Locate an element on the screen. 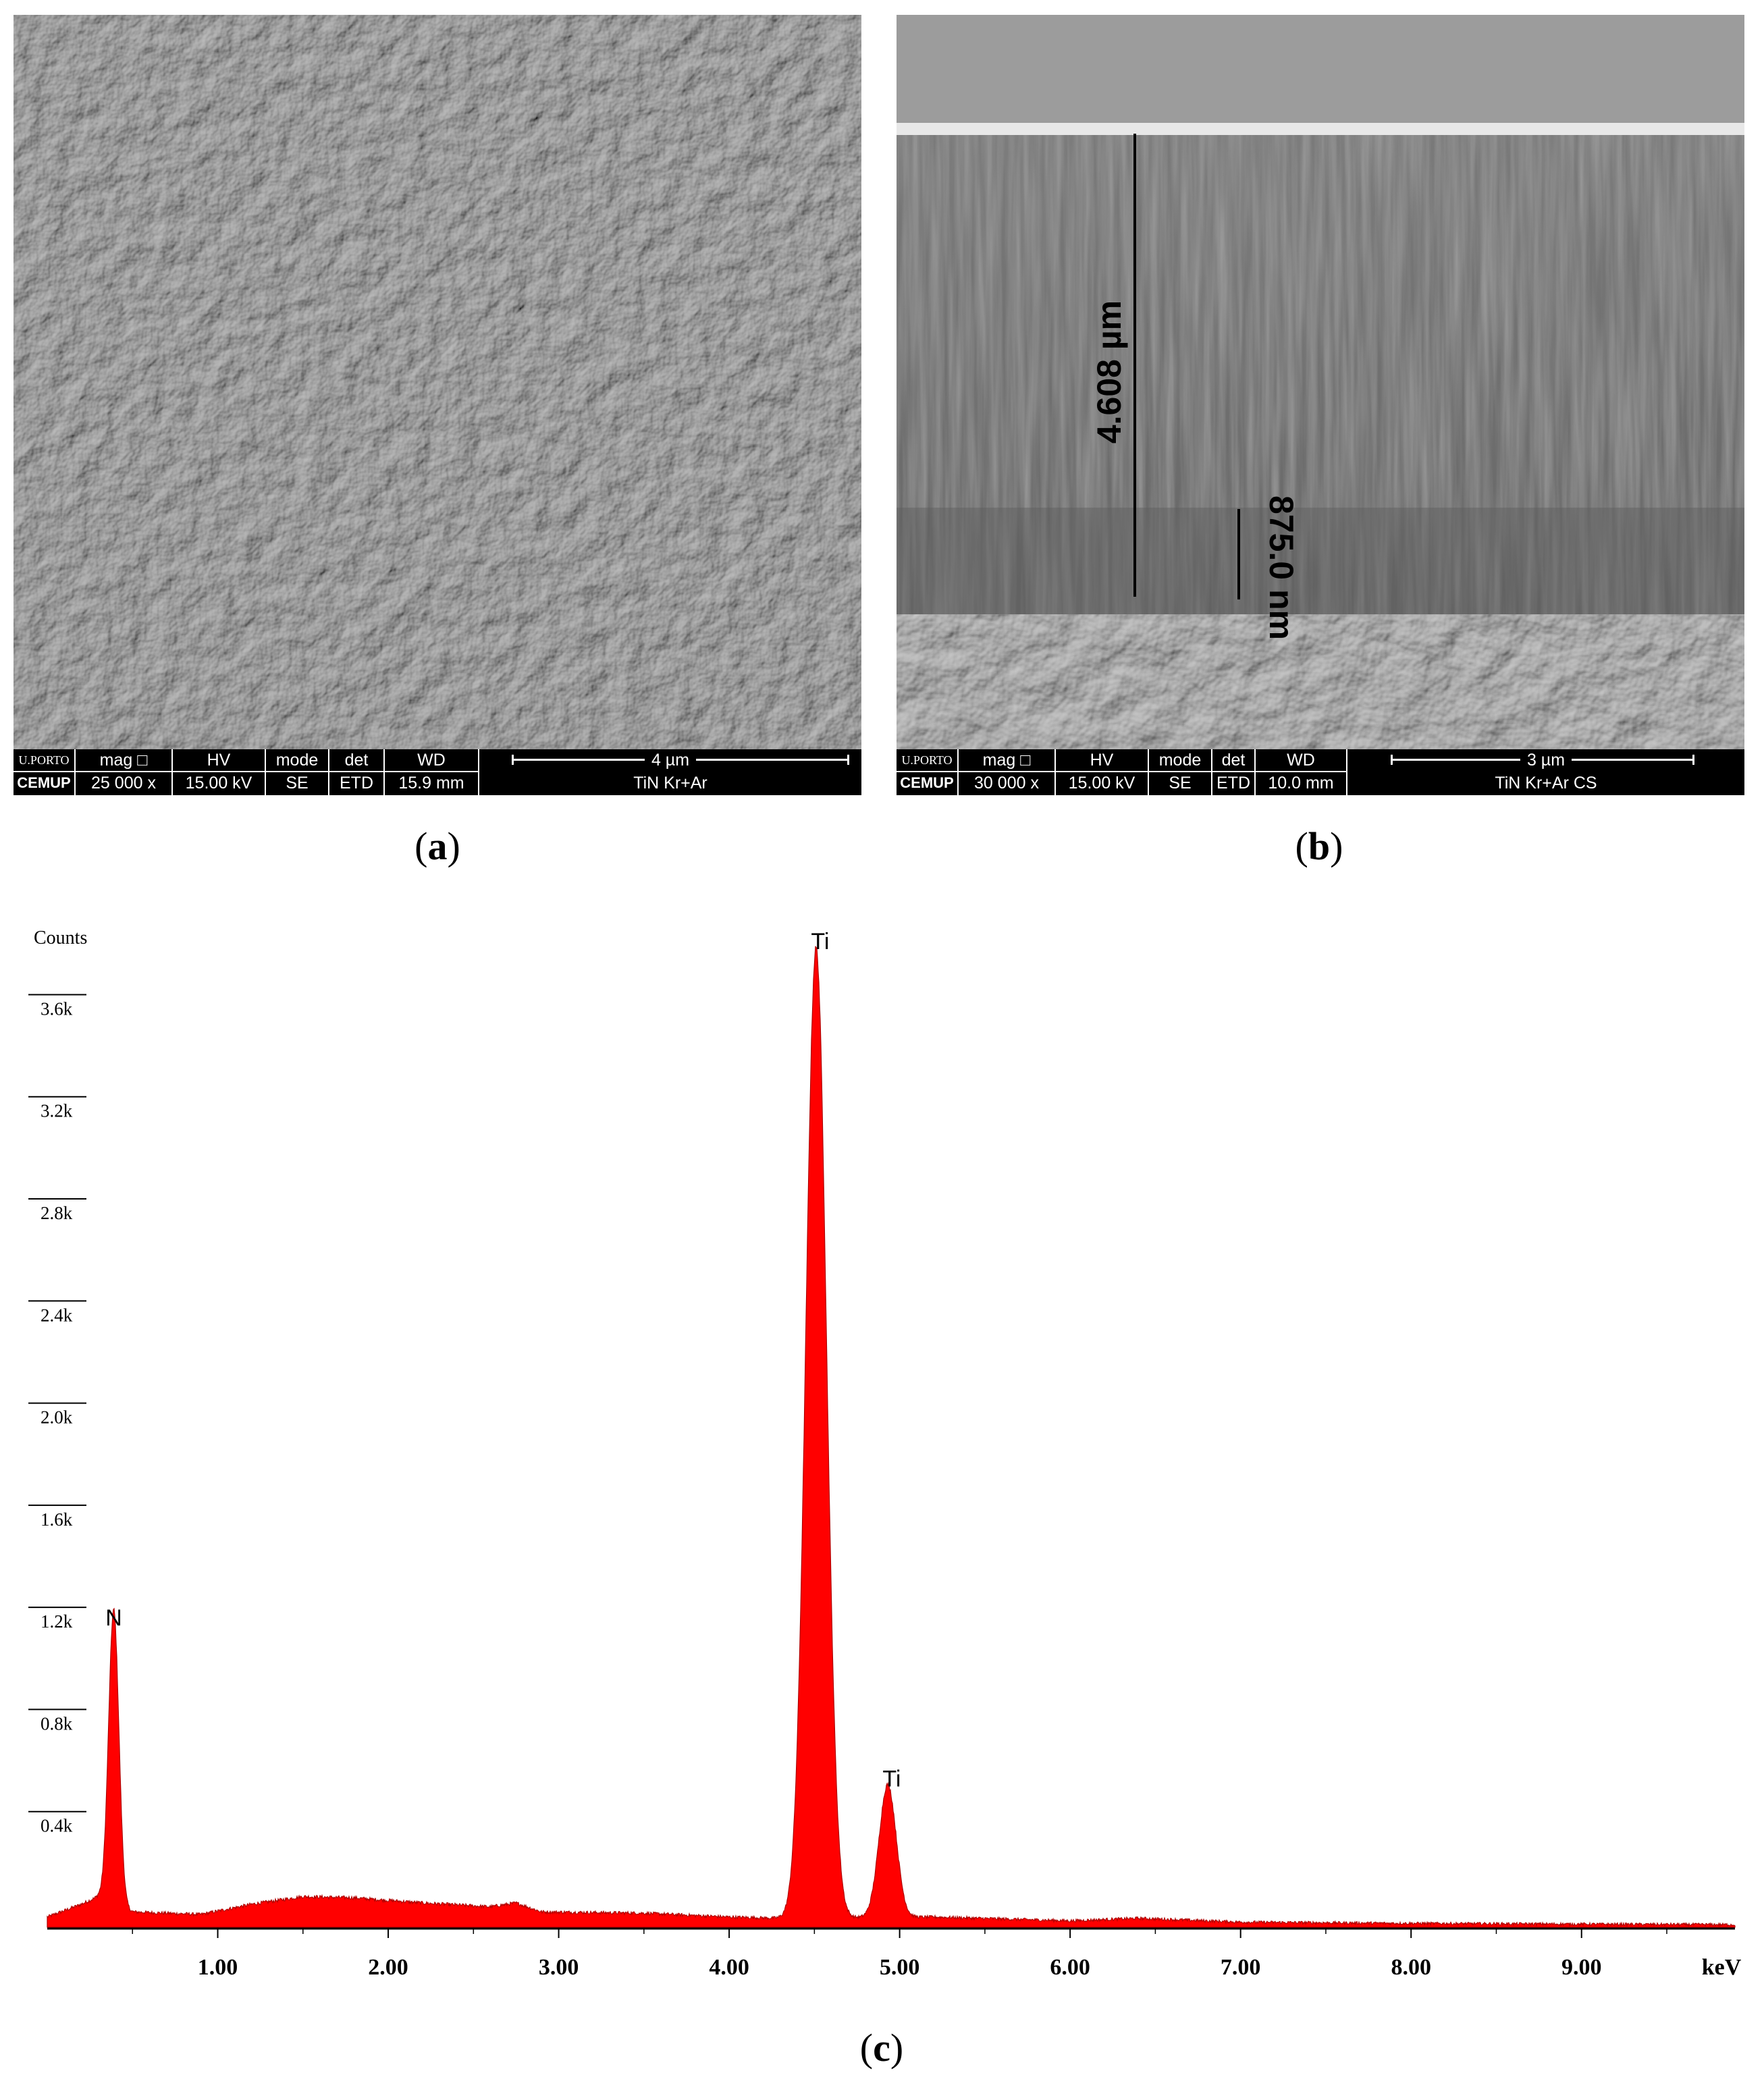  x-tick-label: 7.00 is located at coordinates (1241, 1968).